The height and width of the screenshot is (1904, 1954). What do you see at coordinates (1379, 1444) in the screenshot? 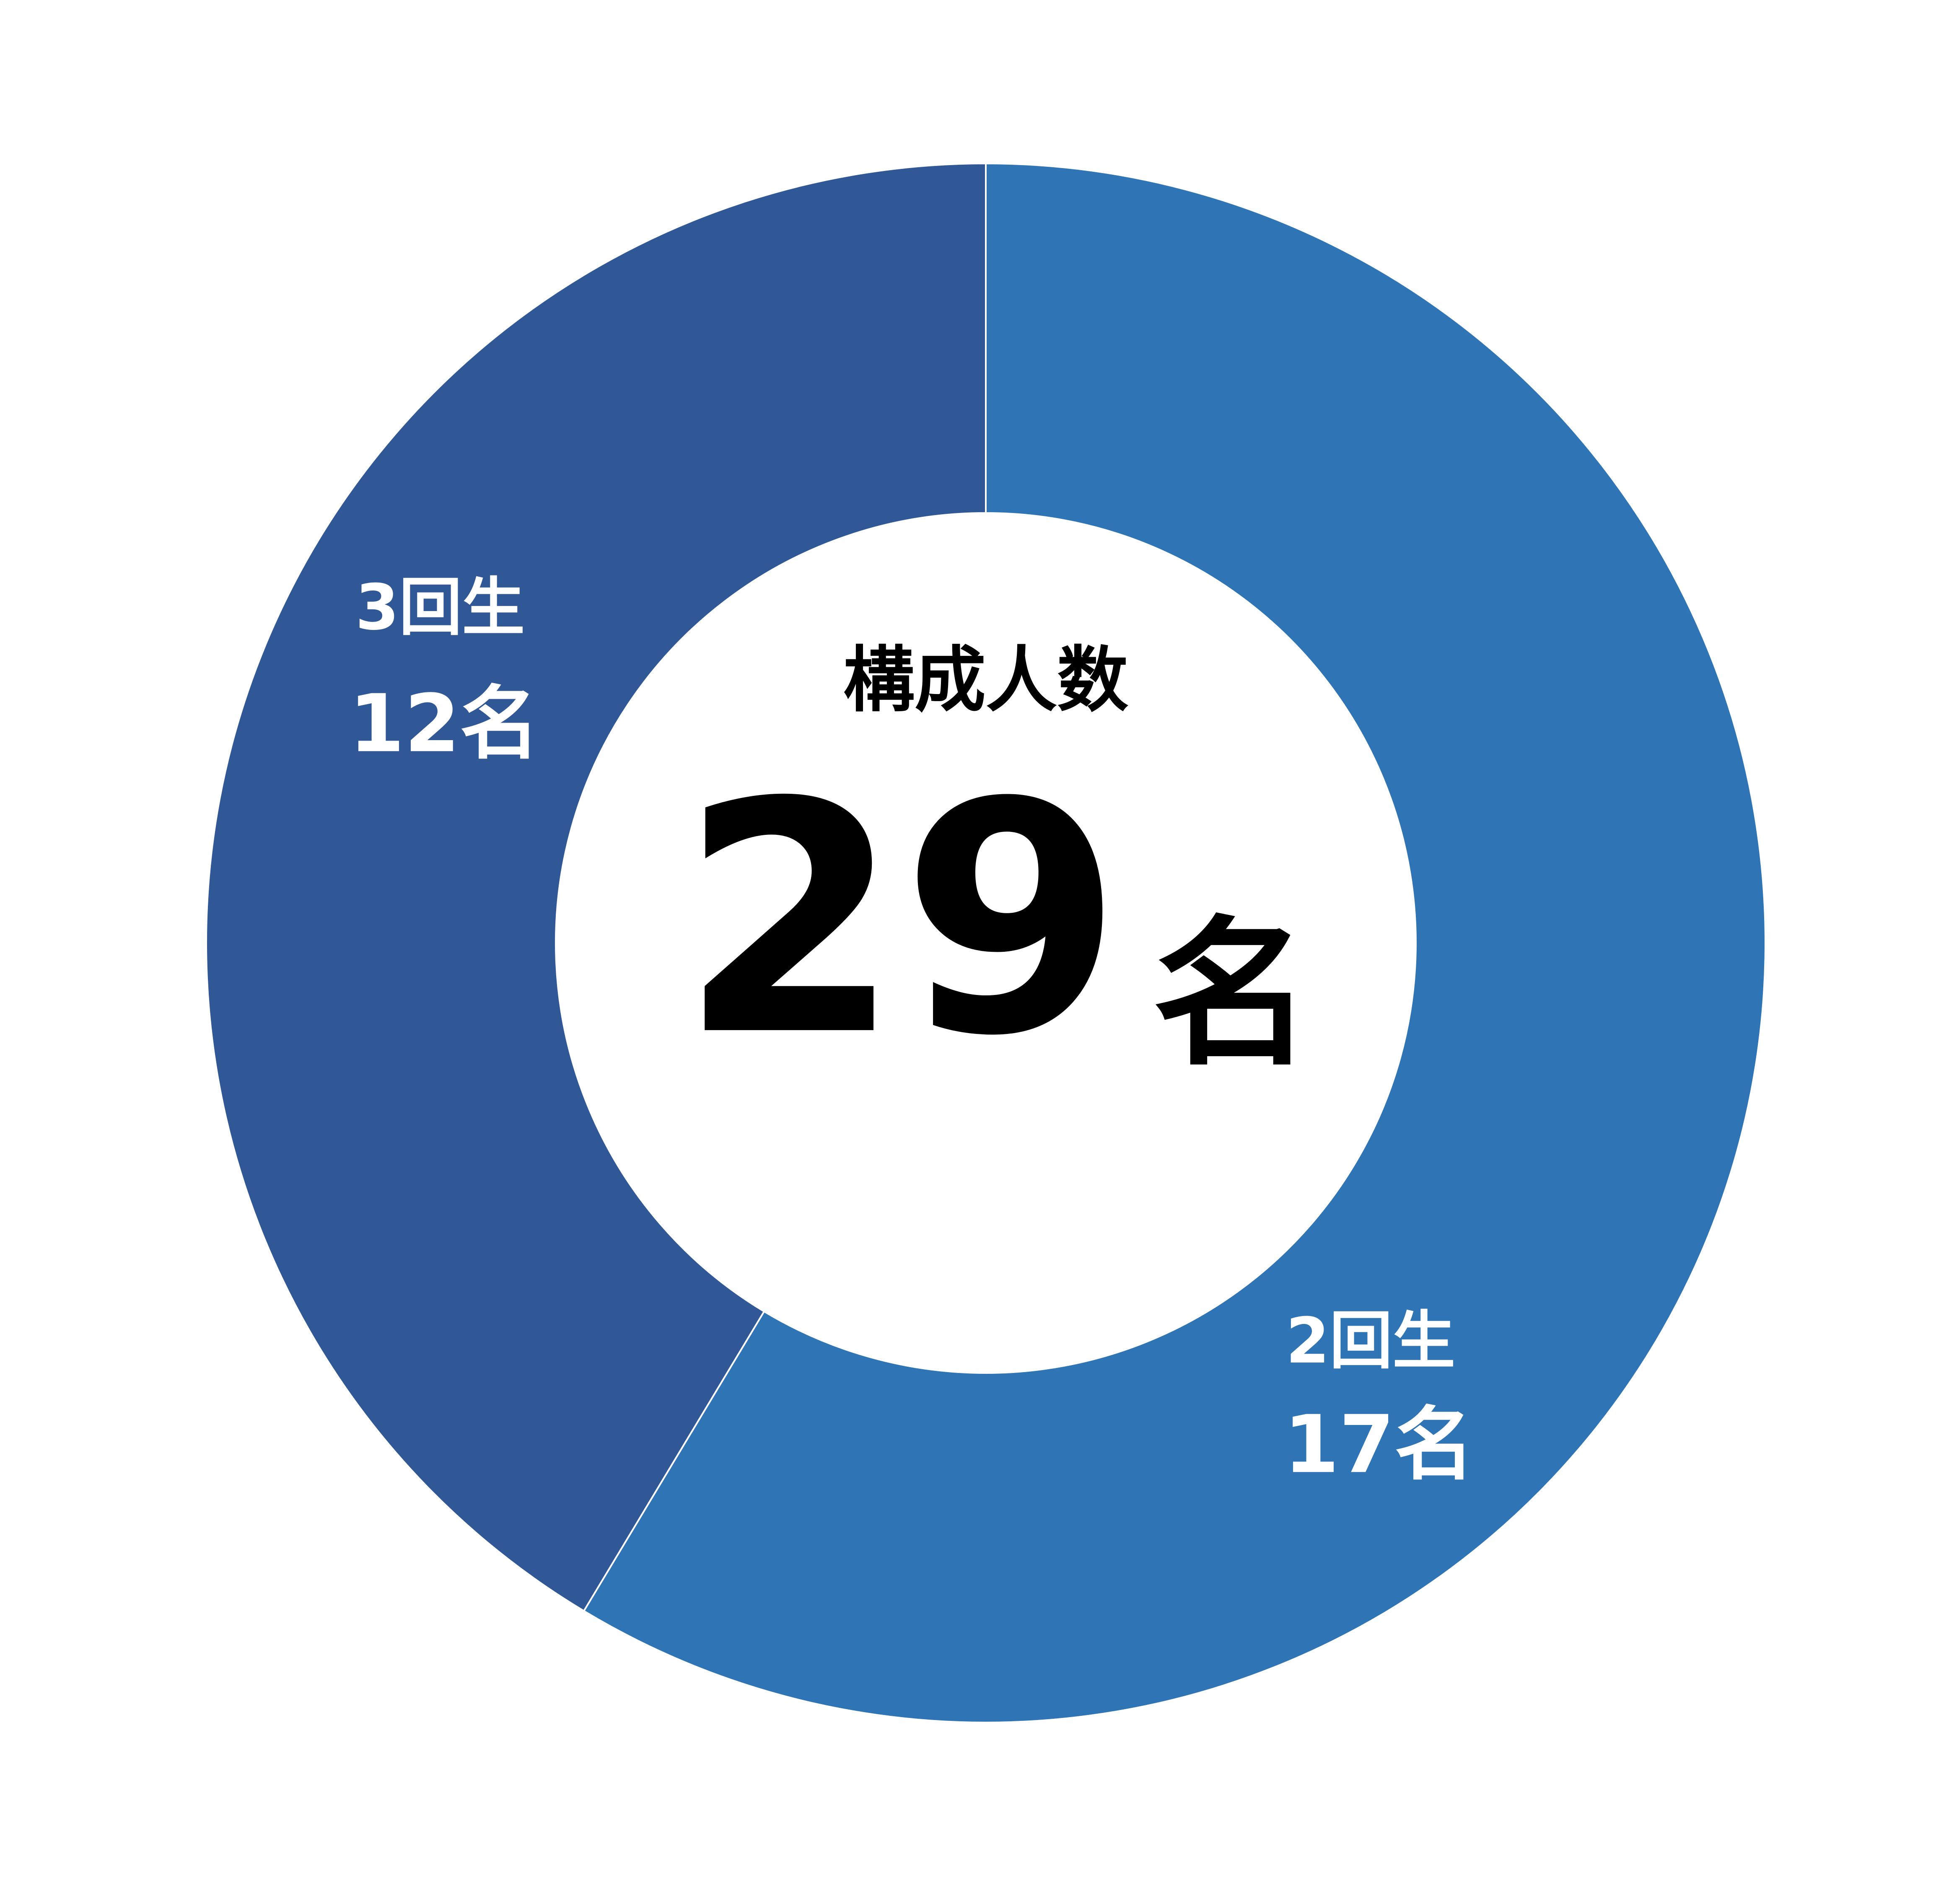
I see `slice-value-label: 17名` at bounding box center [1379, 1444].